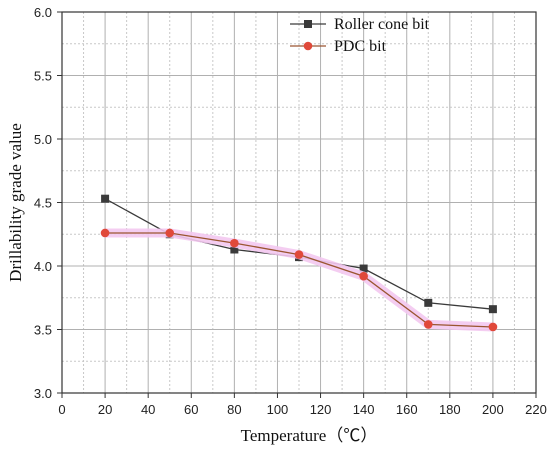  What do you see at coordinates (15, 202) in the screenshot?
I see `y-axis-title: Drillability grade value` at bounding box center [15, 202].